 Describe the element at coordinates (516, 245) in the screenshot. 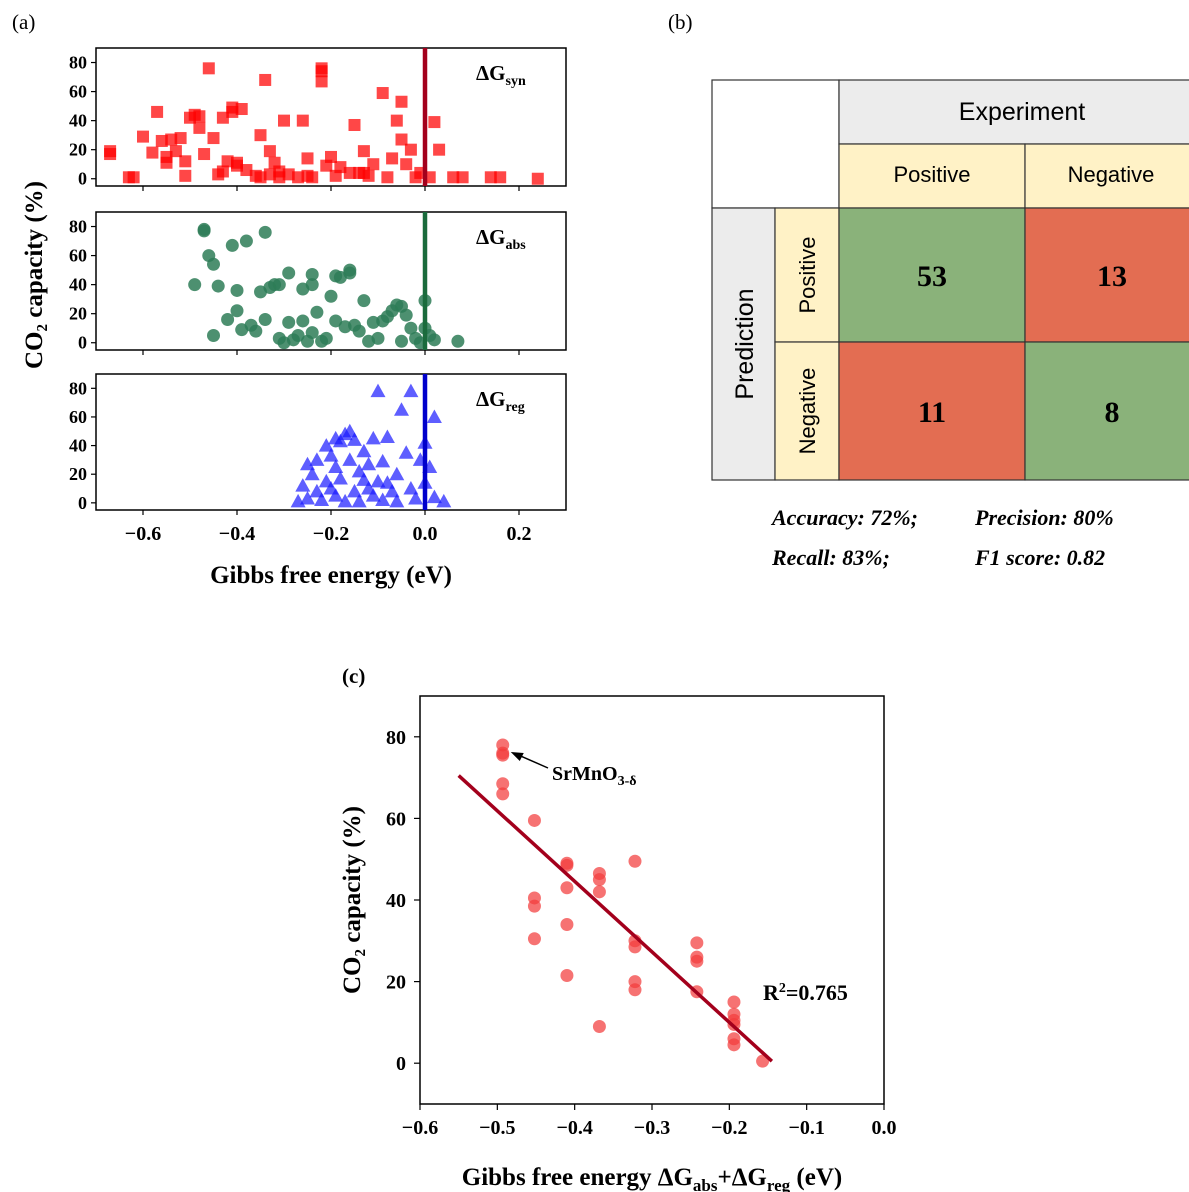

I see `annotation-subscript: abs` at that location.